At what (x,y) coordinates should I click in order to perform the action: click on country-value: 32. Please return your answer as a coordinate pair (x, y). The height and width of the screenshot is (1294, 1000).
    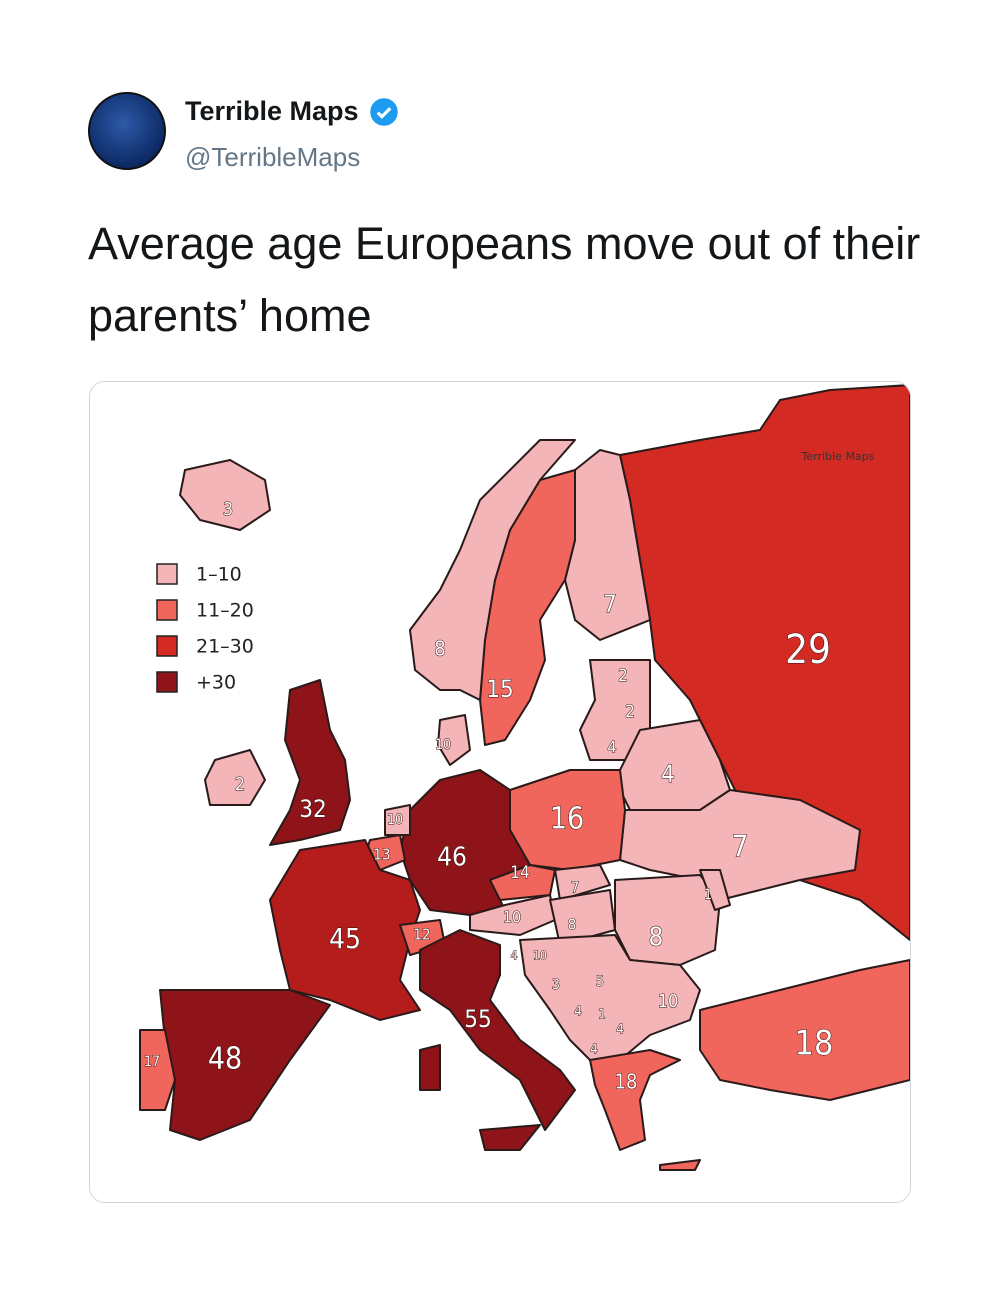
    Looking at the image, I should click on (312, 809).